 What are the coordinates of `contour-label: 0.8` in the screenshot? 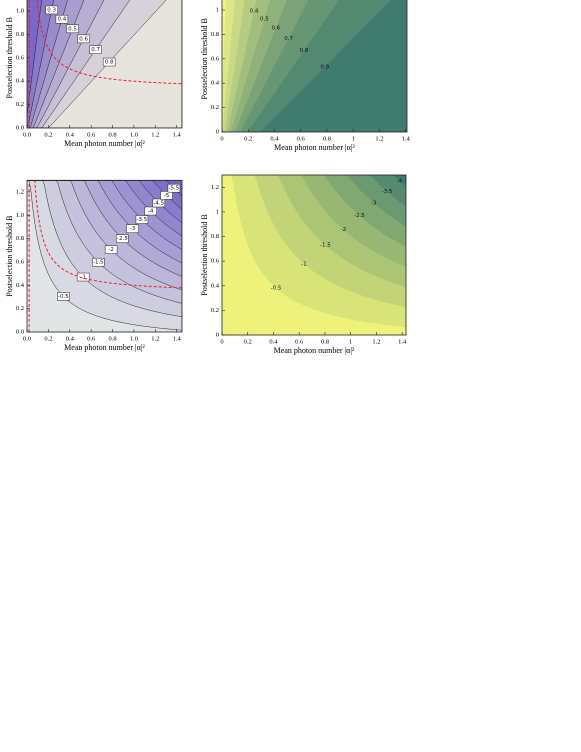 It's located at (304, 51).